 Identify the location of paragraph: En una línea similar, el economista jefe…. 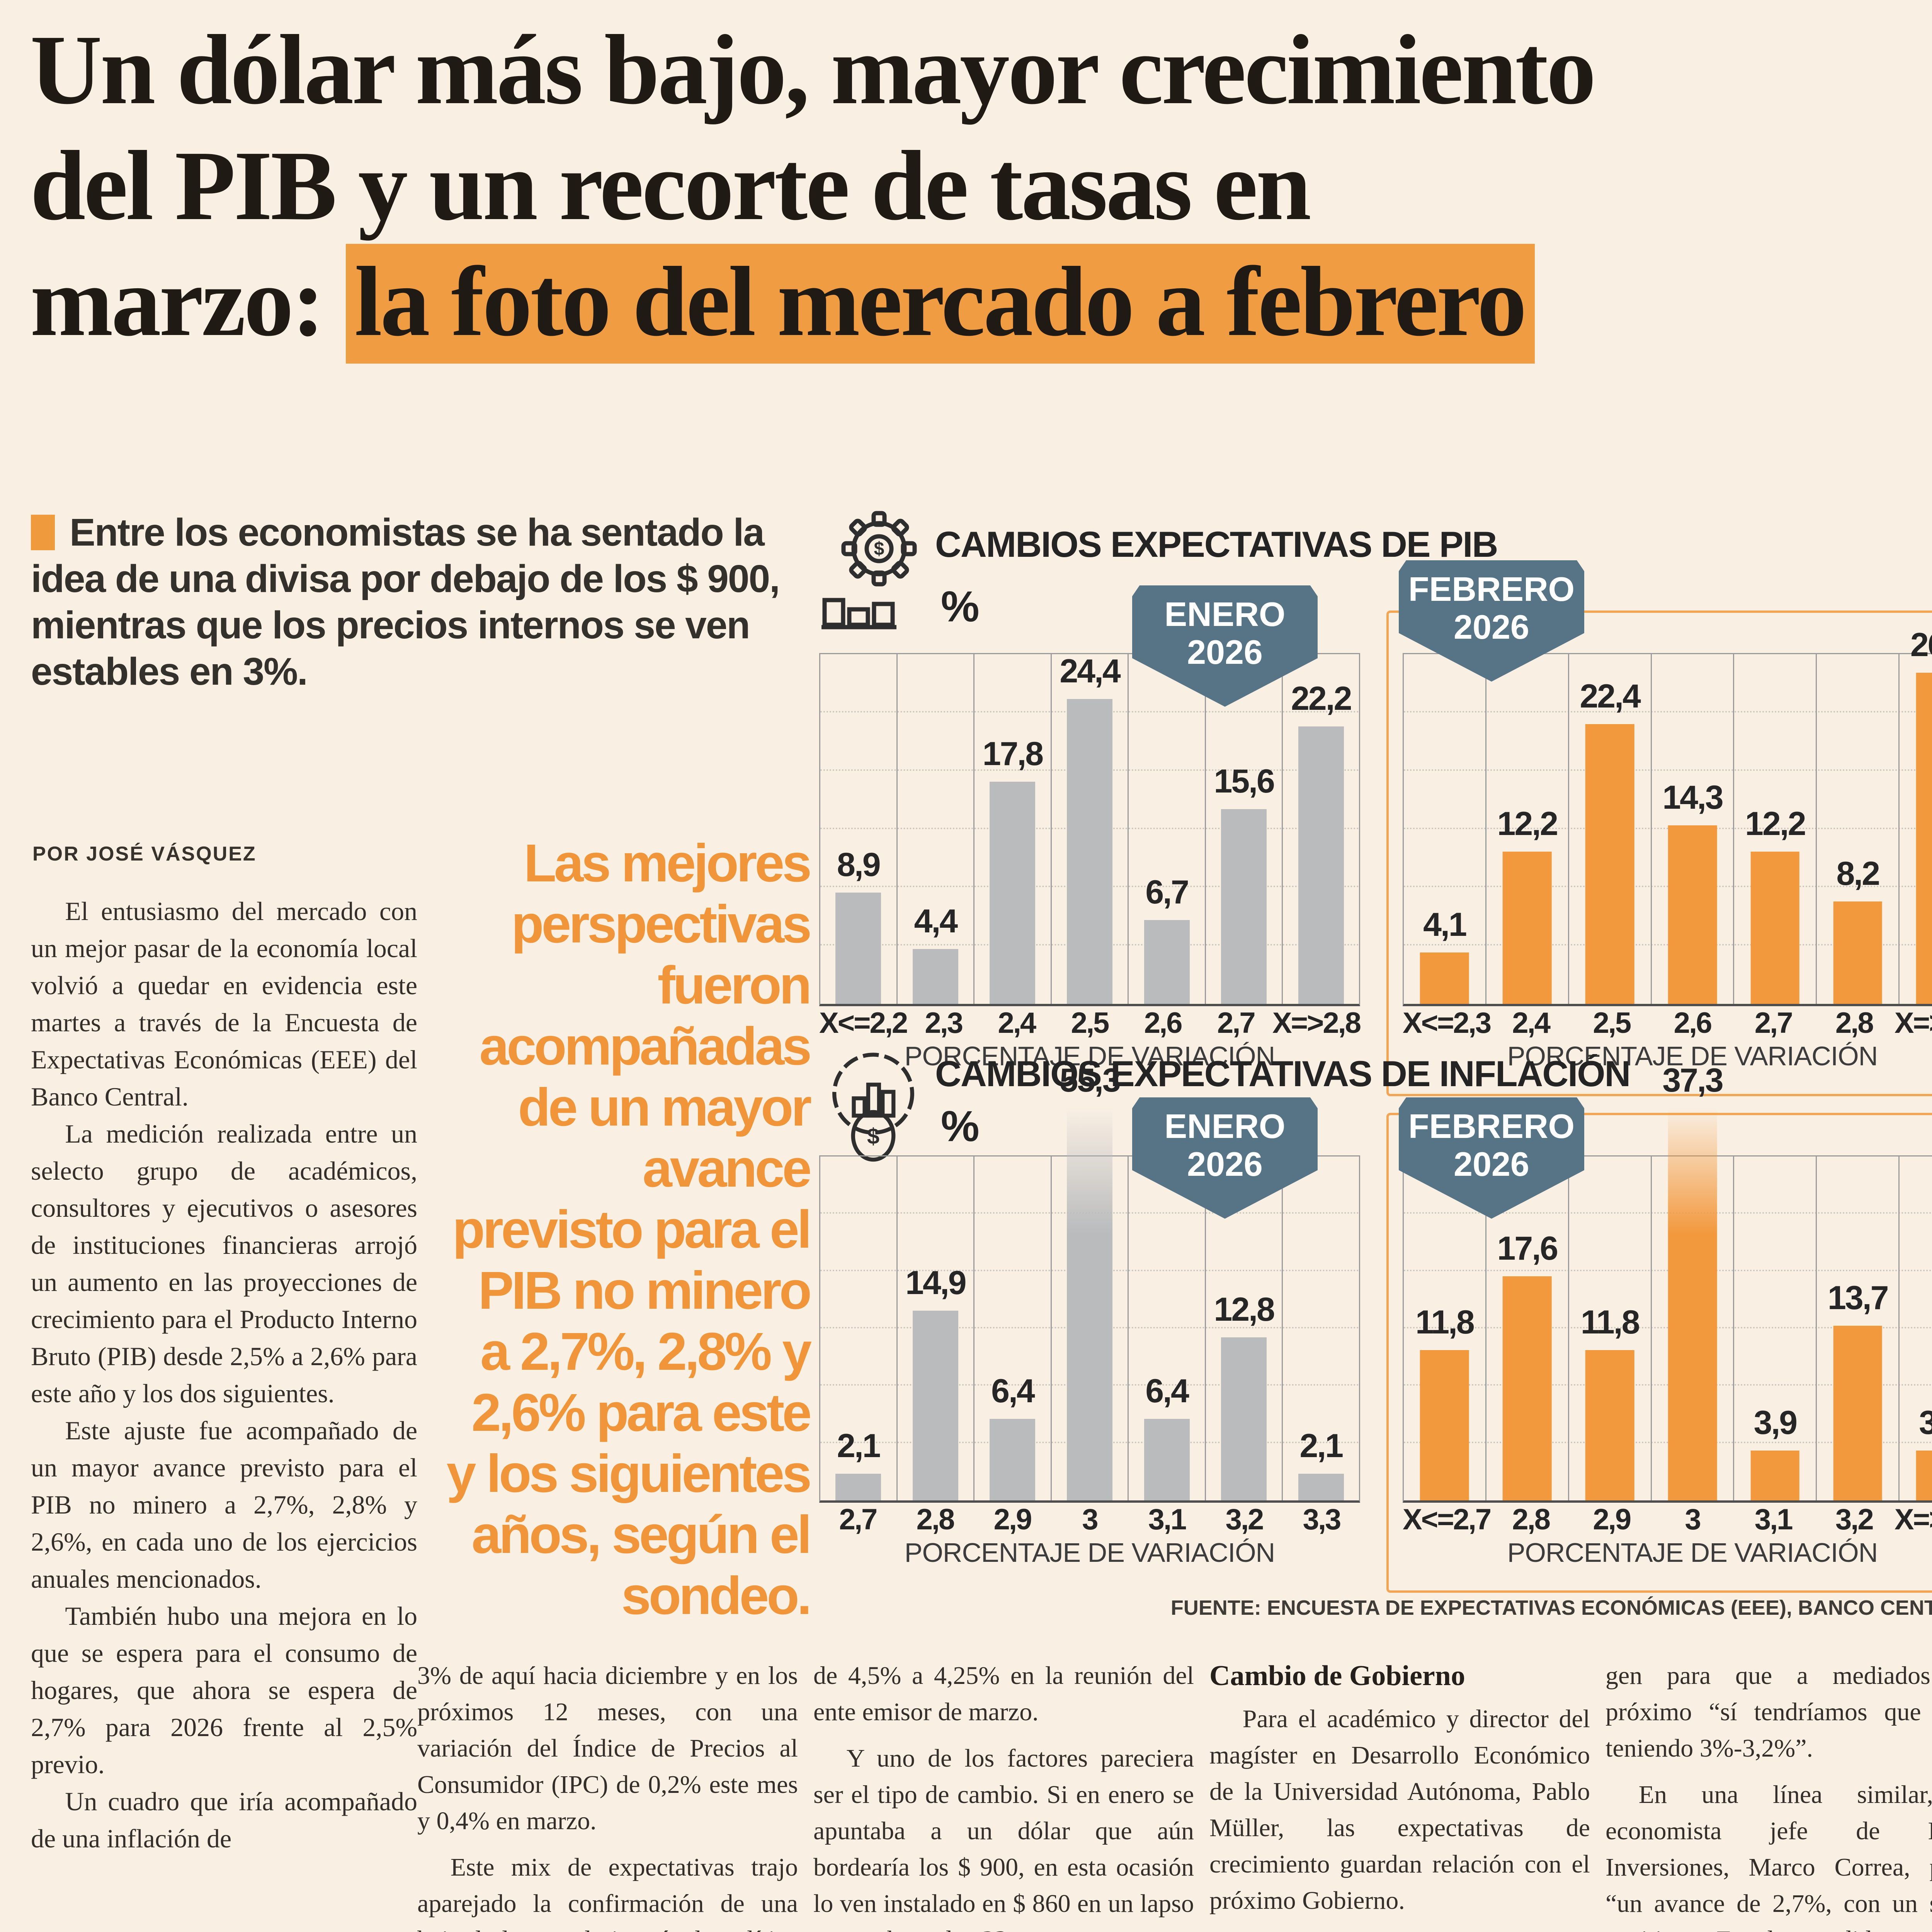
(1769, 1856).